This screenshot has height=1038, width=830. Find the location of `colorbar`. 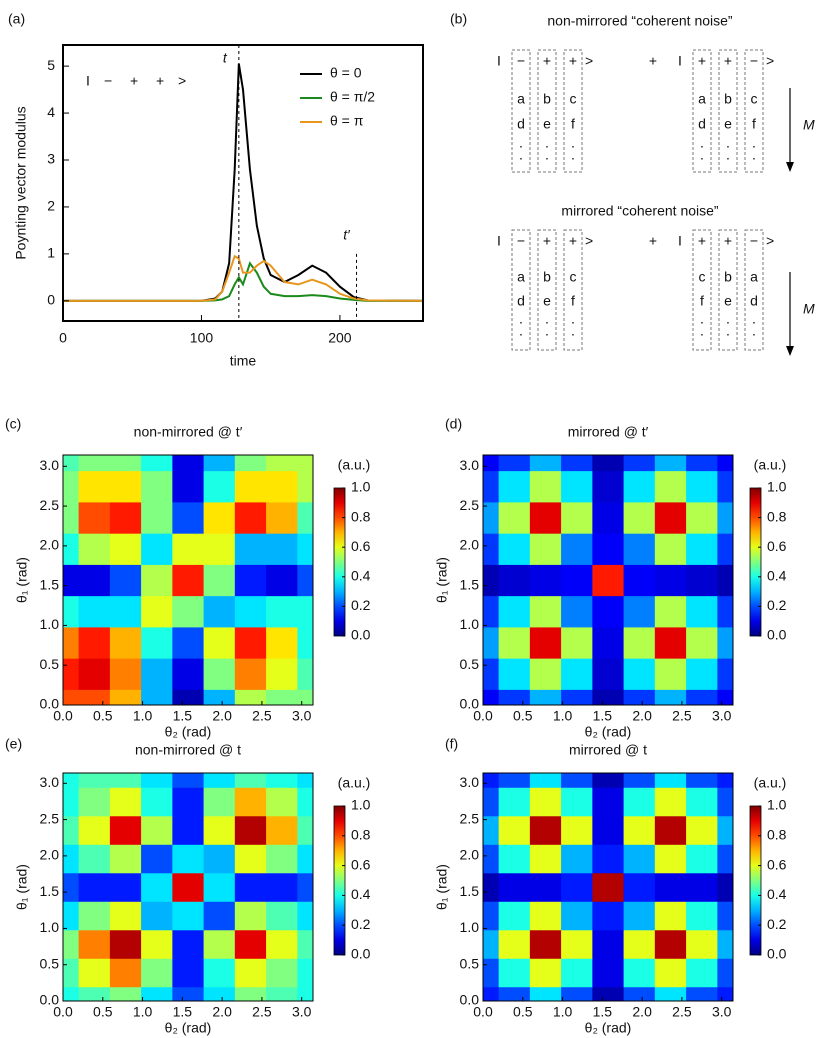

colorbar is located at coordinates (755, 562).